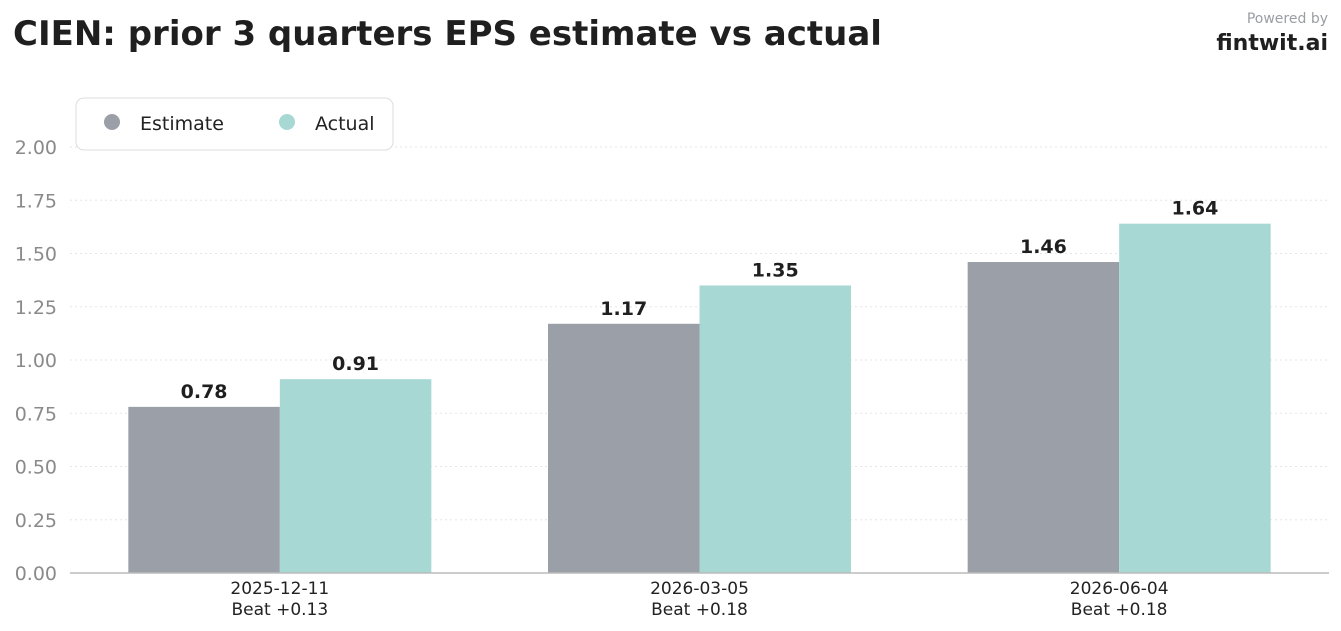  What do you see at coordinates (36, 308) in the screenshot?
I see `y-tick-label: 1.25` at bounding box center [36, 308].